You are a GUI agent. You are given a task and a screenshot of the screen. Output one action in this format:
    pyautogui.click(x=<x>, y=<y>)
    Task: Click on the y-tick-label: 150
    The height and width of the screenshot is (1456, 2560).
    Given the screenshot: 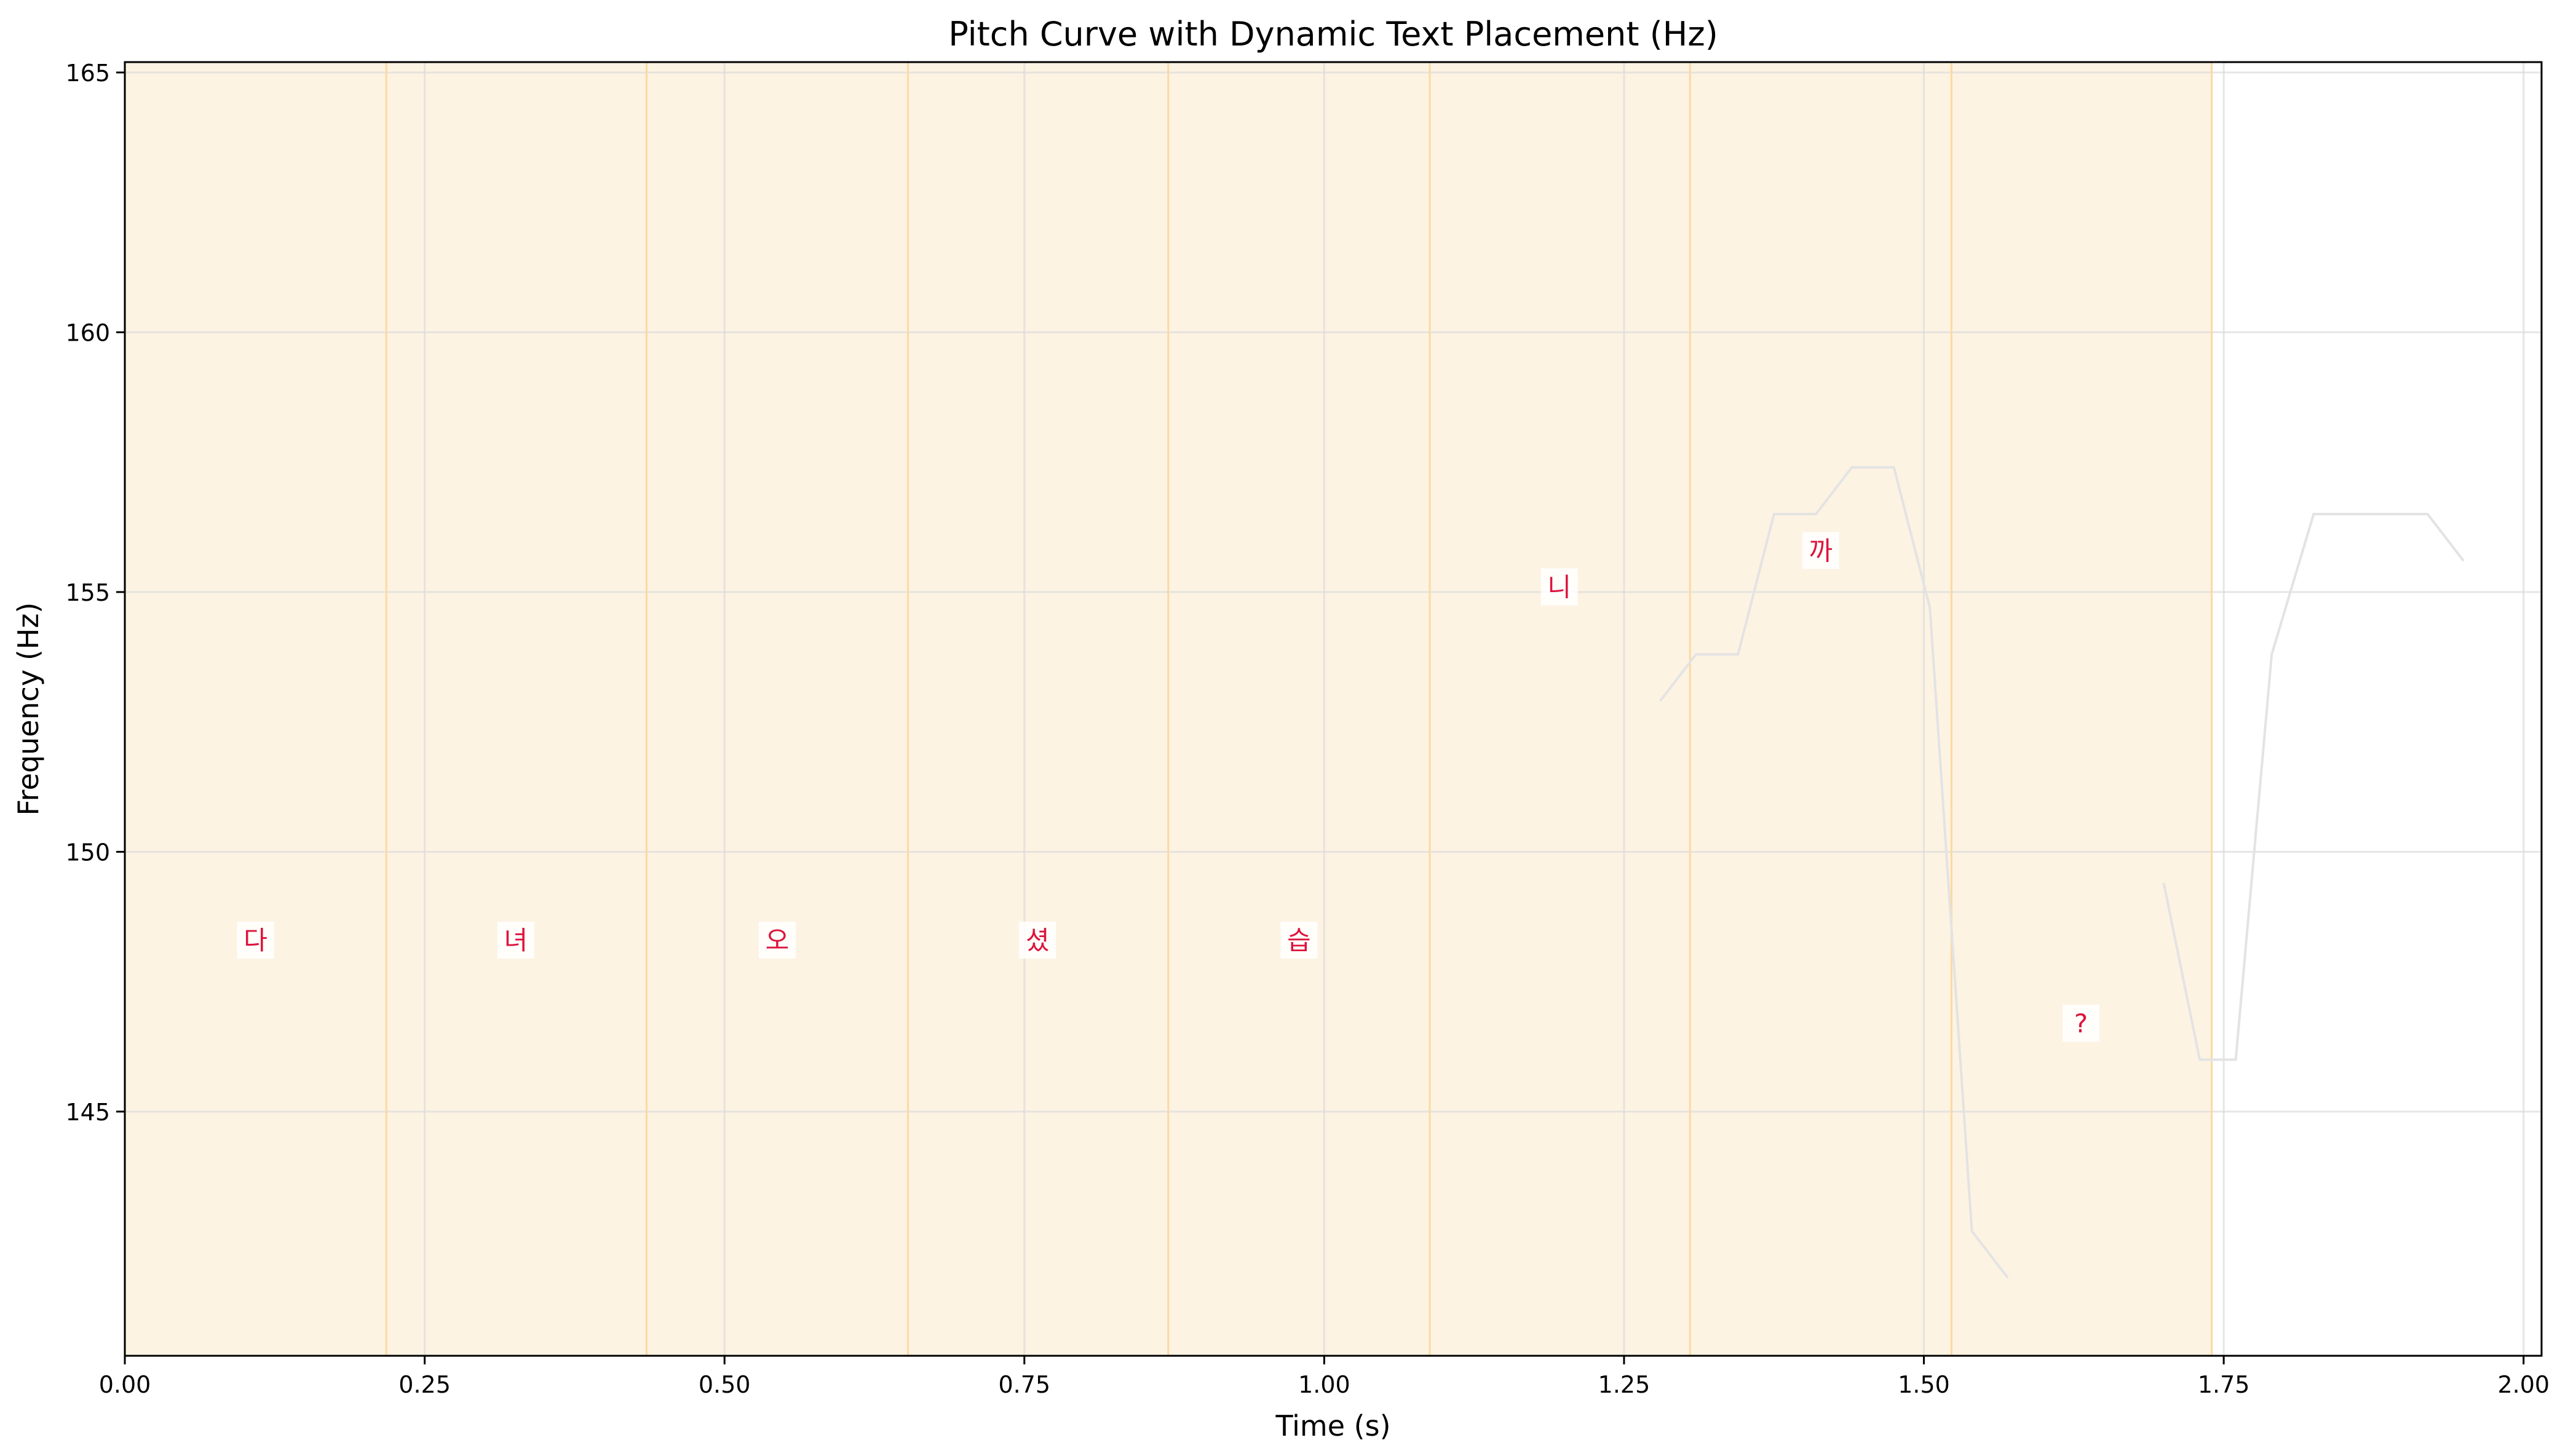 What is the action you would take?
    pyautogui.click(x=88, y=853)
    